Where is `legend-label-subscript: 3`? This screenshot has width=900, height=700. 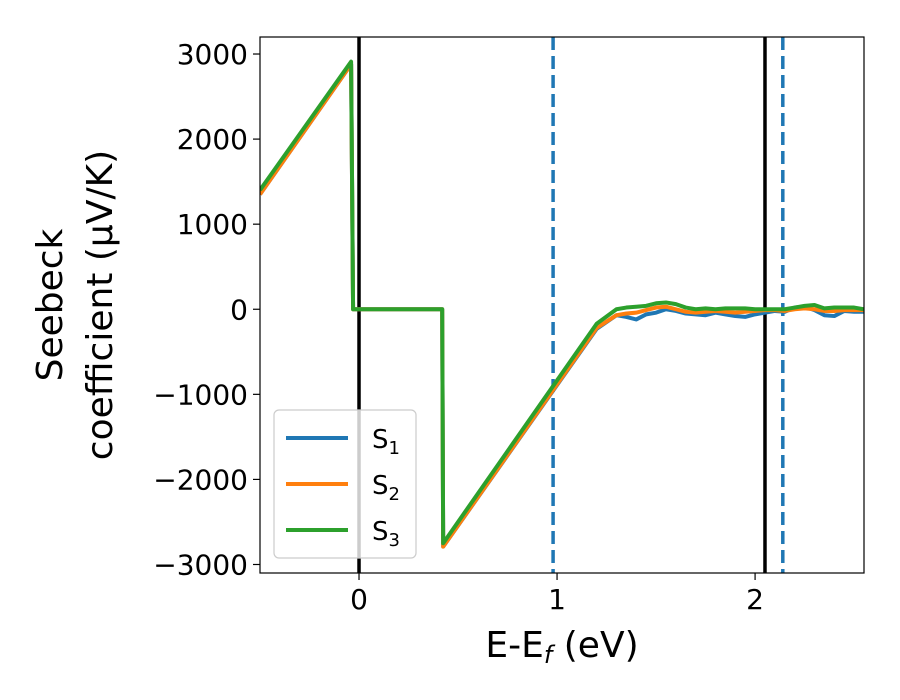 legend-label-subscript: 3 is located at coordinates (394, 540).